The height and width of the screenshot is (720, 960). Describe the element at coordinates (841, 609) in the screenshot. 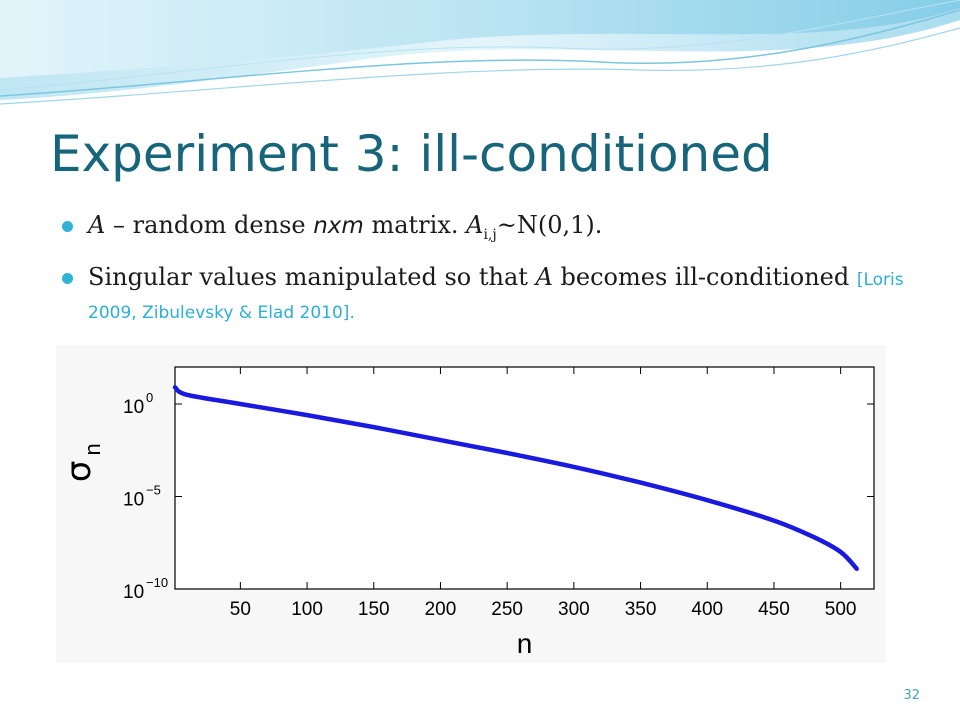

I see `x-tick-label: 500` at that location.